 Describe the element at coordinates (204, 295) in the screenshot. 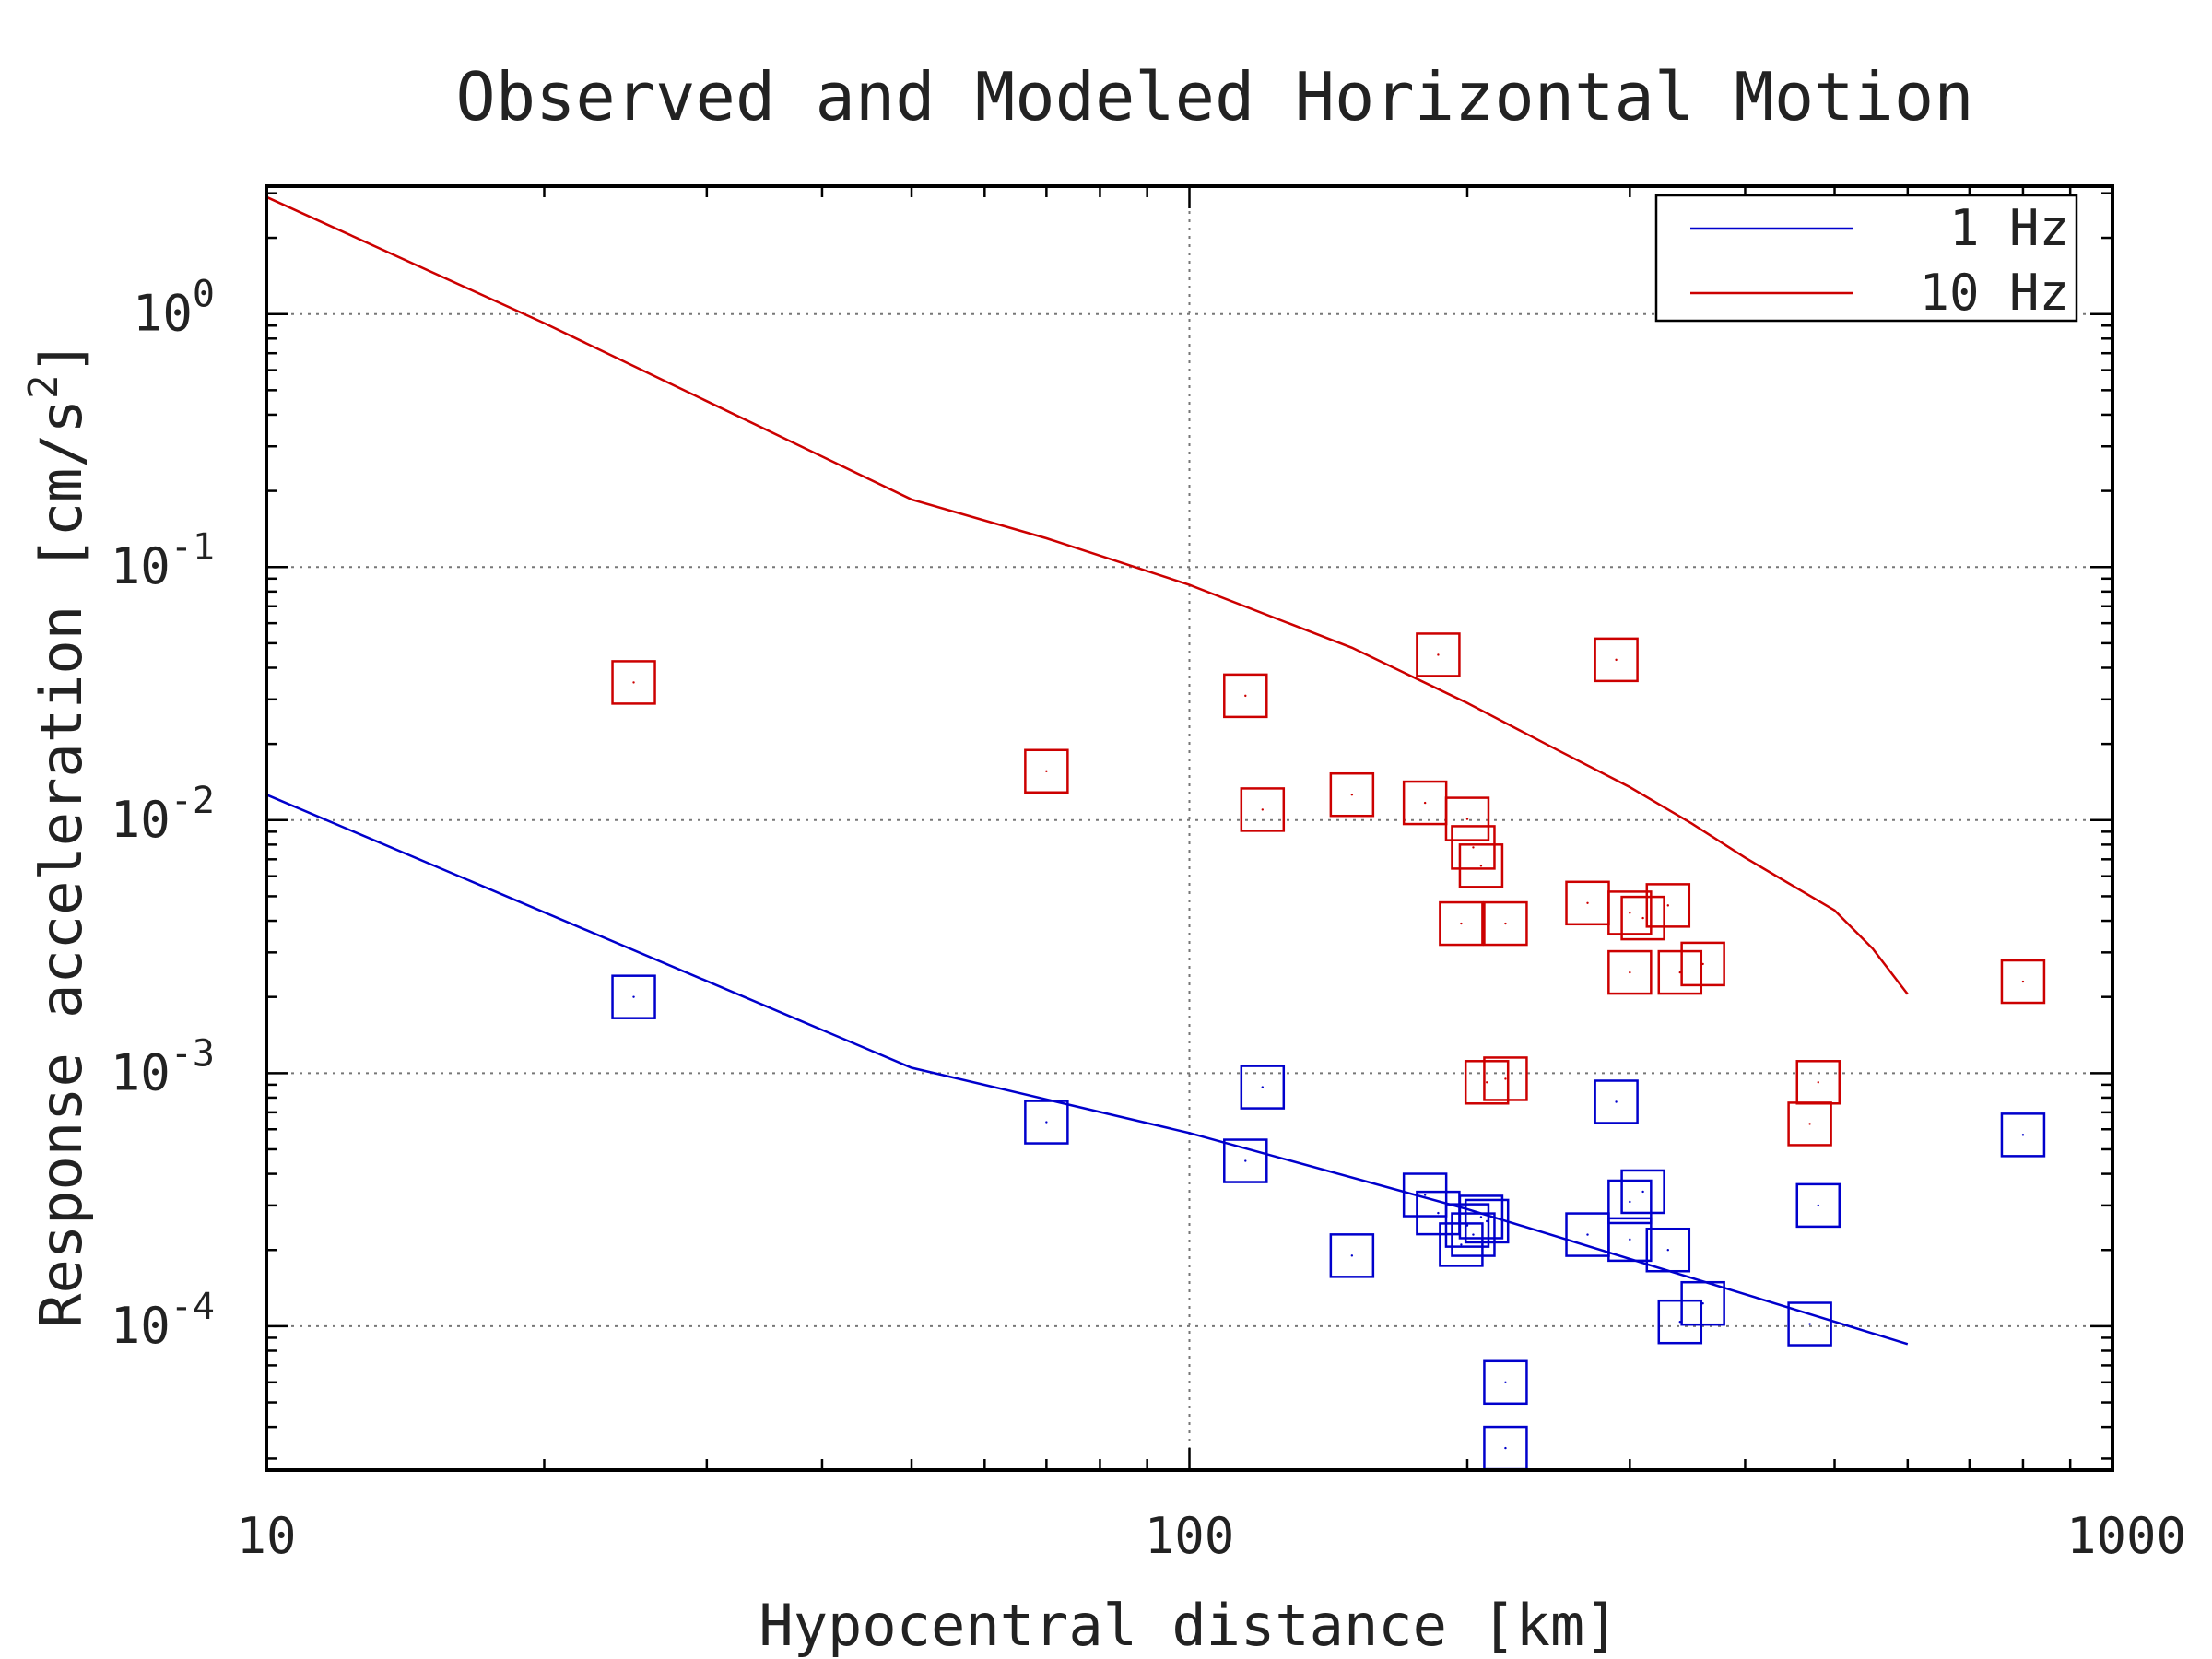

I see `y-tick-exponent: 0` at that location.